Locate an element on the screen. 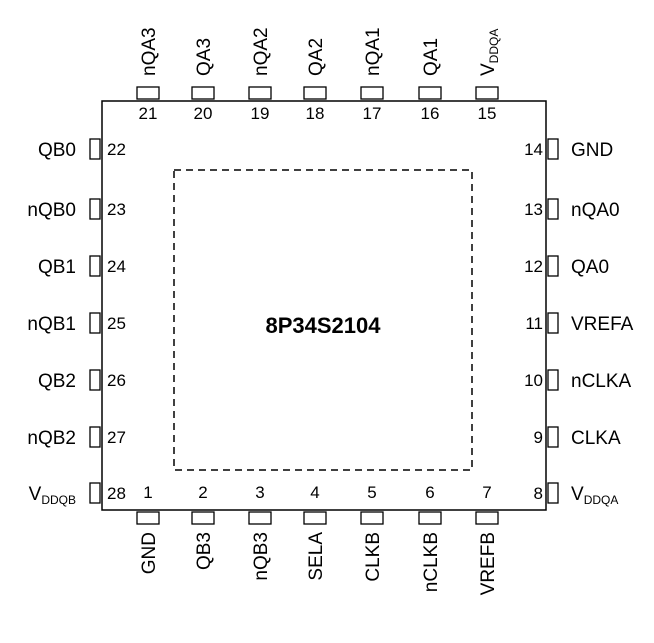  pin-name: CLKB is located at coordinates (373, 557).